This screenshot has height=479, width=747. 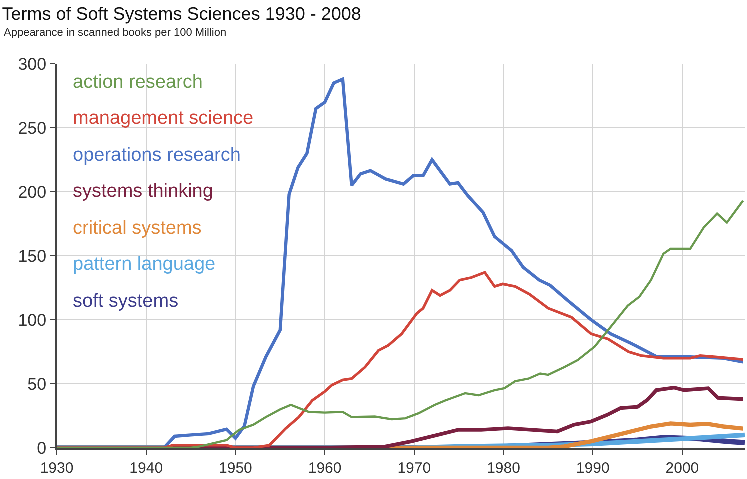 I want to click on x-tick-label: 1930, so click(x=57, y=468).